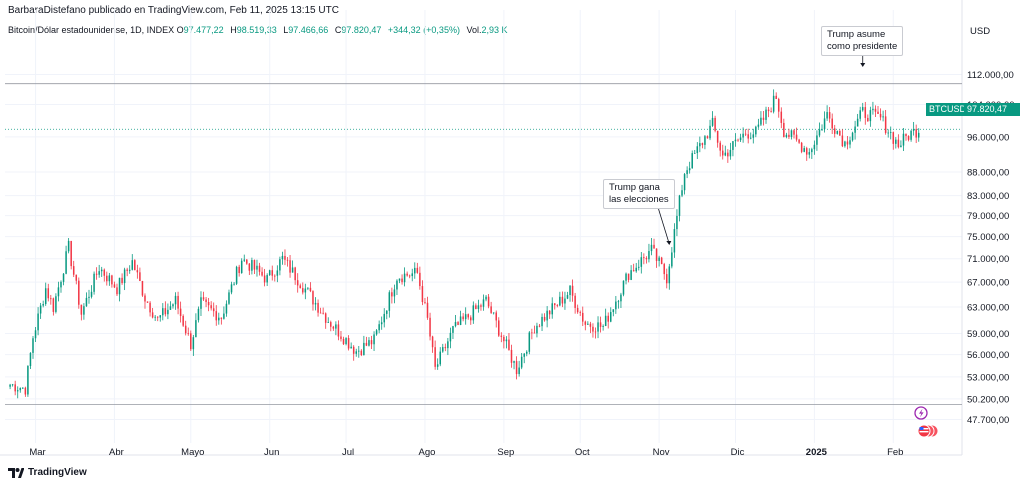 Image resolution: width=1024 pixels, height=486 pixels. I want to click on time-tick-label: Jun, so click(271, 452).